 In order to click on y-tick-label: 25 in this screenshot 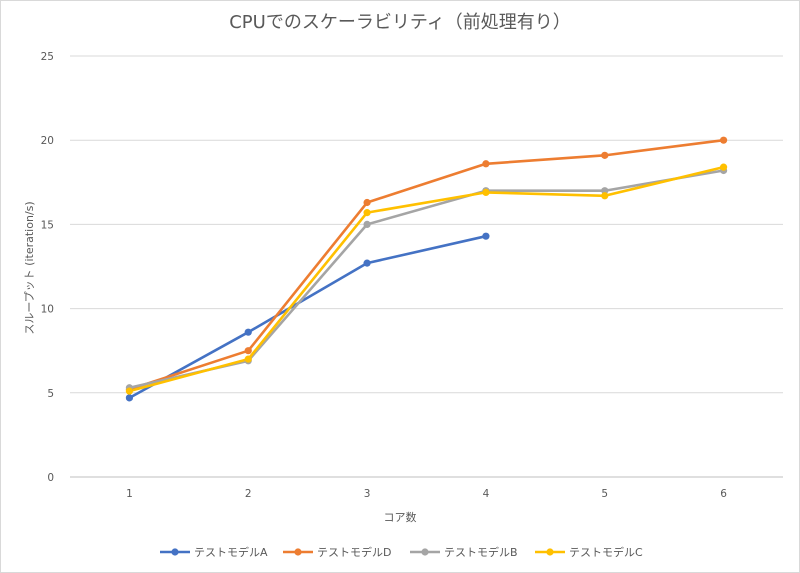, I will do `click(47, 57)`.